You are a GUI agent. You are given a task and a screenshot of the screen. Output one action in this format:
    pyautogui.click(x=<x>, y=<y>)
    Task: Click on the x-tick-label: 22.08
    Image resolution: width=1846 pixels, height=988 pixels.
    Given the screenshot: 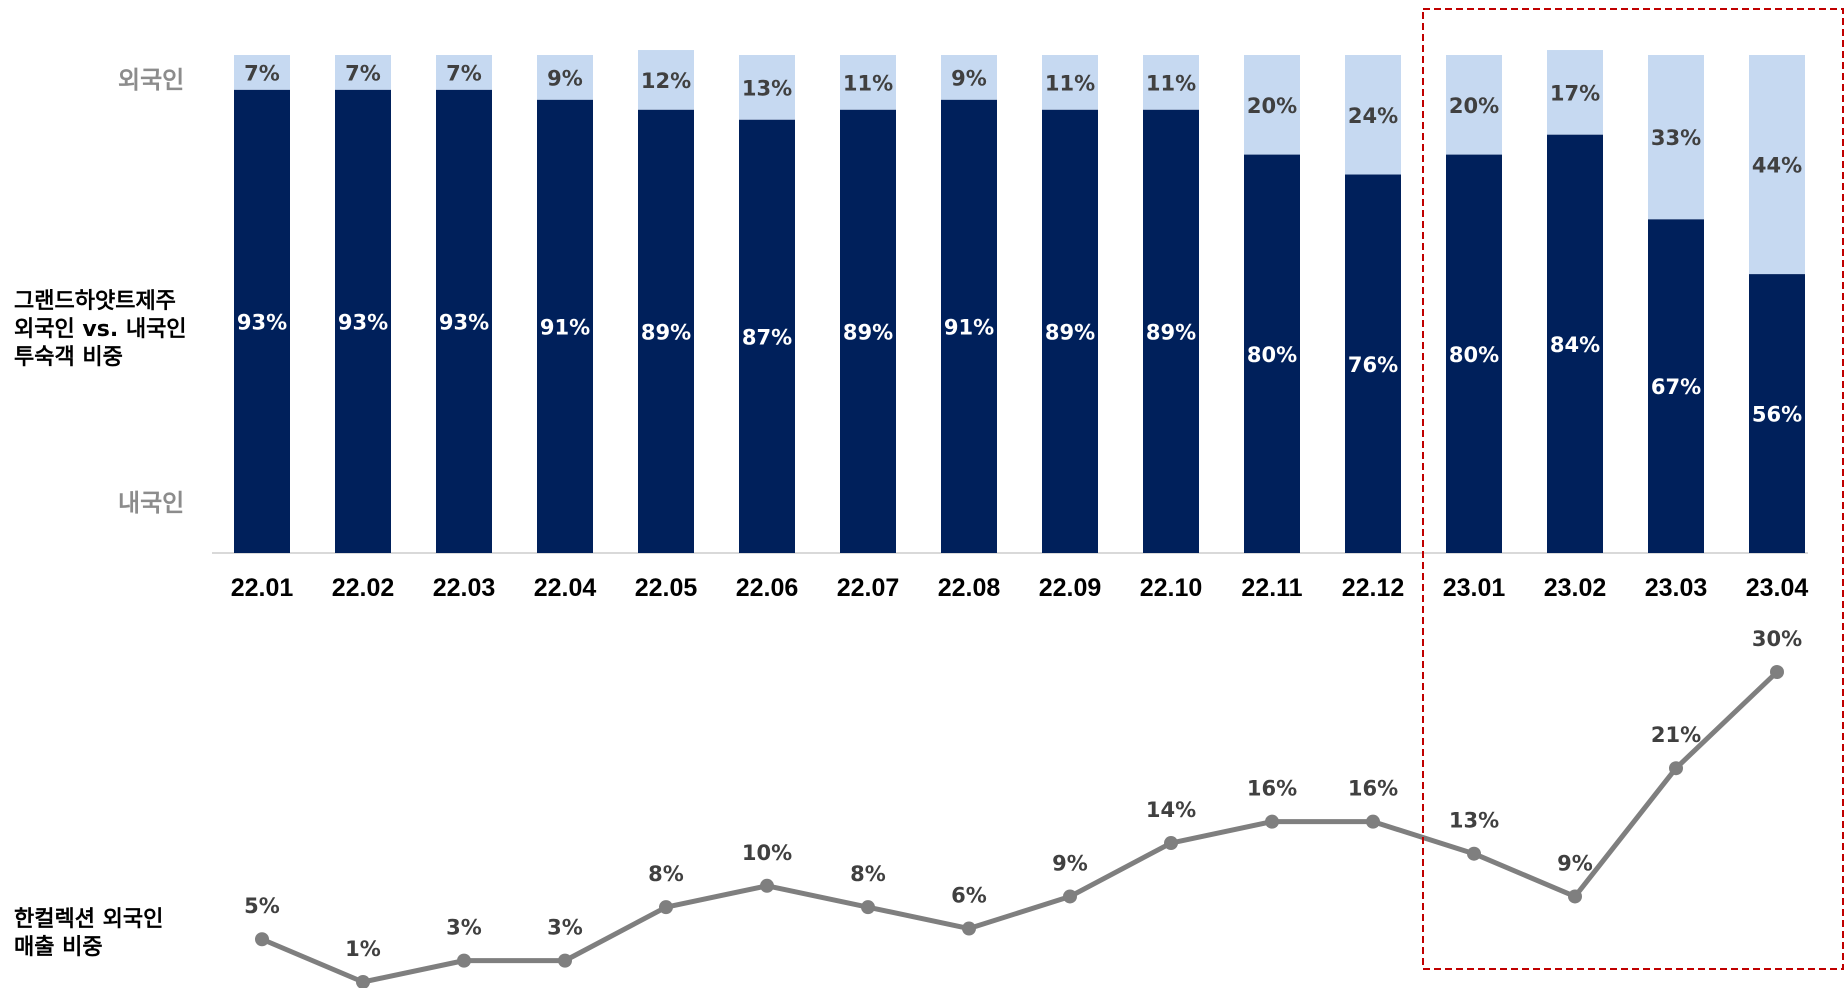 What is the action you would take?
    pyautogui.click(x=969, y=588)
    